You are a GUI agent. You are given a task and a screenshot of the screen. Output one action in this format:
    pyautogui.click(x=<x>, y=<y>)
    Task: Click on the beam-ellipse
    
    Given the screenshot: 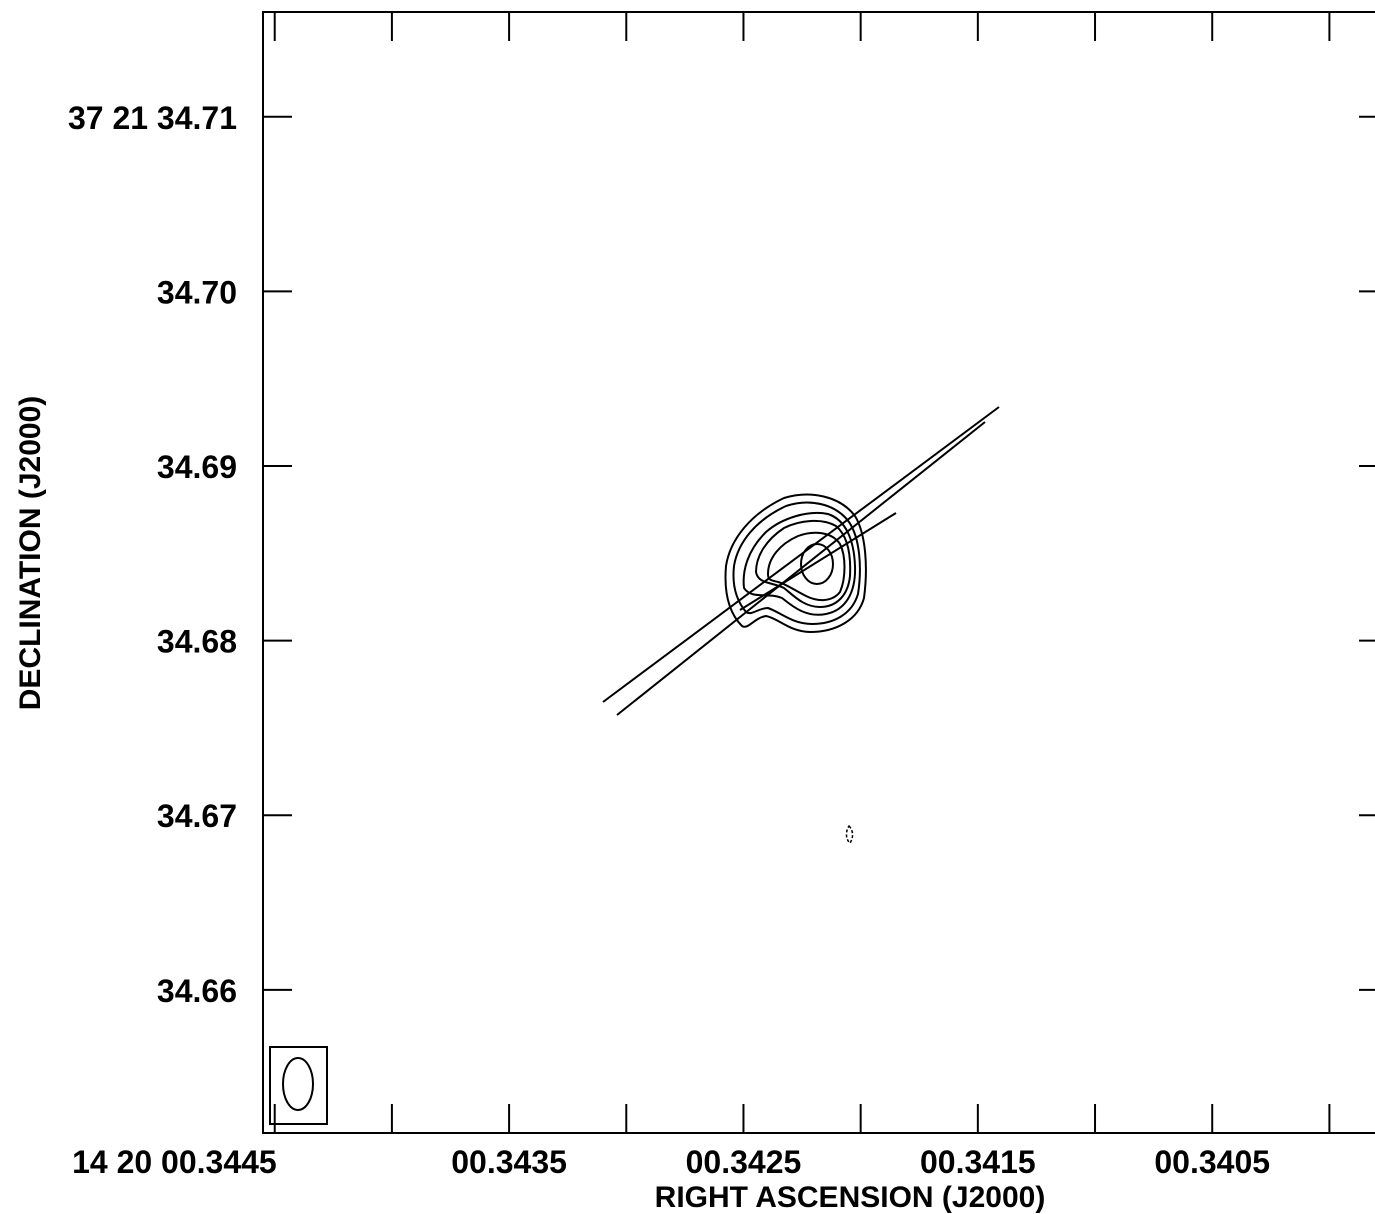 What is the action you would take?
    pyautogui.click(x=298, y=1084)
    